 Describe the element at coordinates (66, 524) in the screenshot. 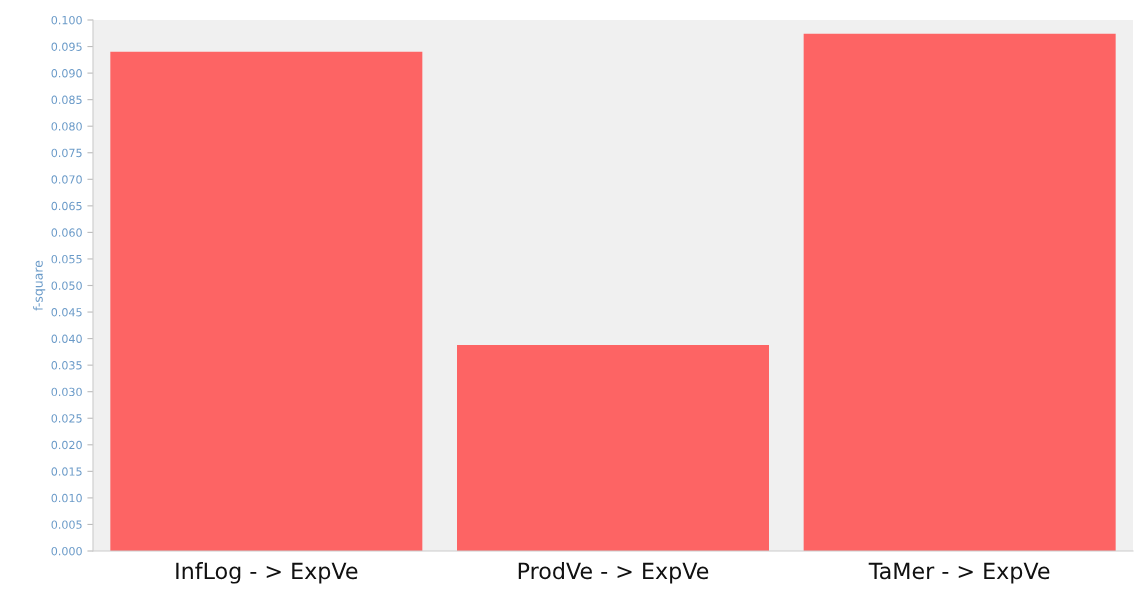

I see `y-tick-label: 0.005` at that location.